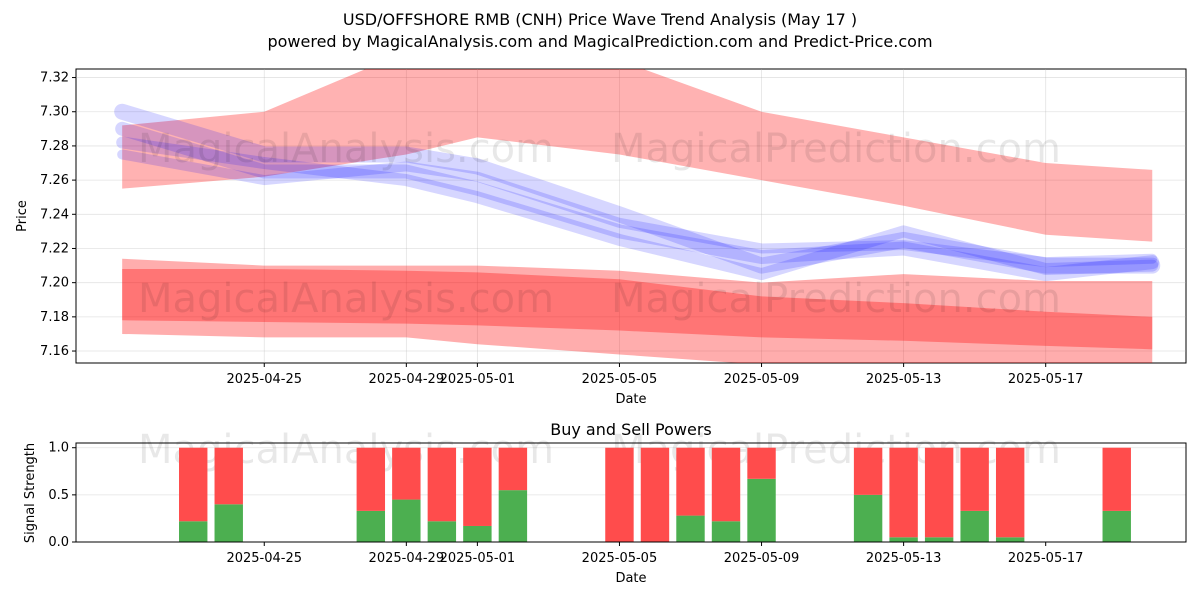 This screenshot has height=600, width=1200. I want to click on price-y-tick-label: 7.20, so click(54, 283).